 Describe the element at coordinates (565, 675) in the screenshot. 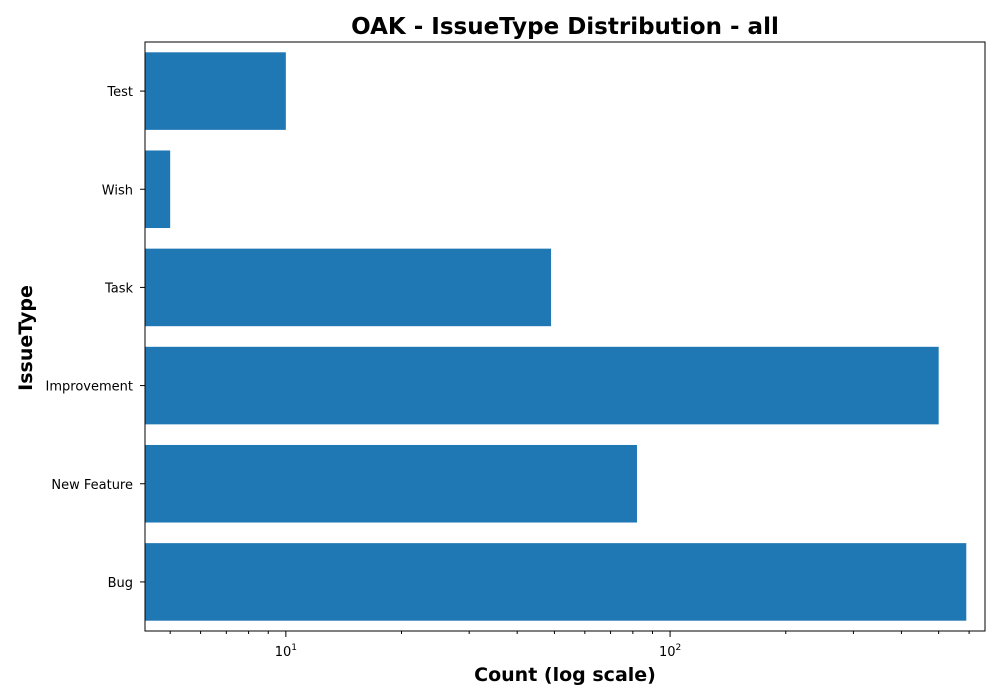

I see `x-axis-title: Count (log scale)` at that location.